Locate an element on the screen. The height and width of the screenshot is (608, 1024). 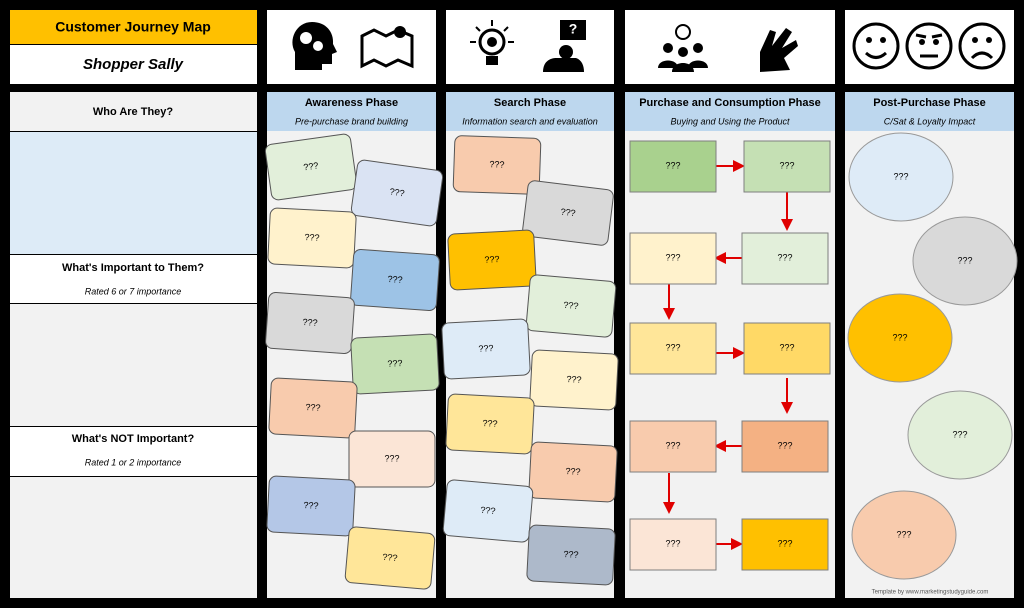
title: Customer Journey Map is located at coordinates (133, 27).